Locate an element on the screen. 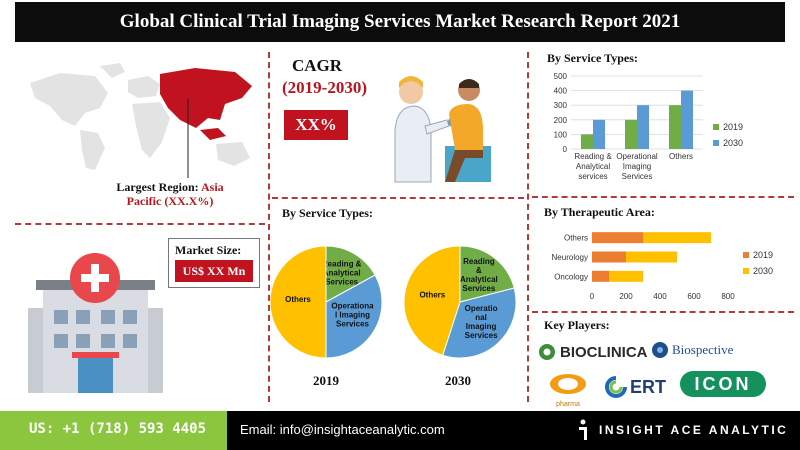 Image resolution: width=800 pixels, height=450 pixels. bar-y-tick-label: 500 is located at coordinates (561, 76).